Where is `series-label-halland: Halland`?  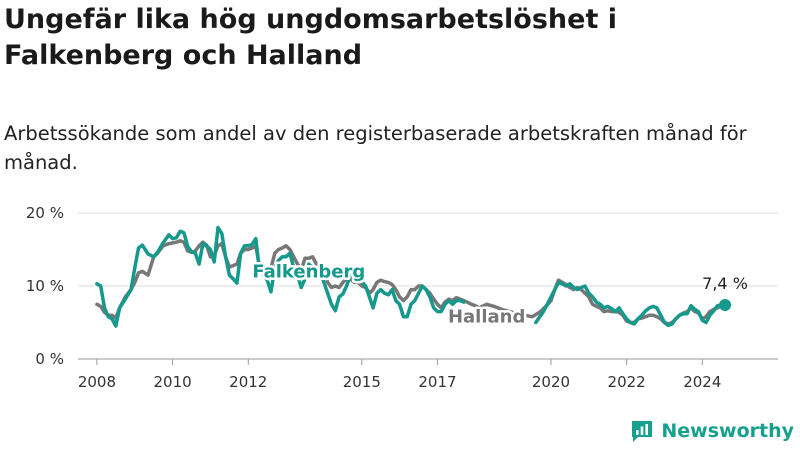 series-label-halland: Halland is located at coordinates (486, 317).